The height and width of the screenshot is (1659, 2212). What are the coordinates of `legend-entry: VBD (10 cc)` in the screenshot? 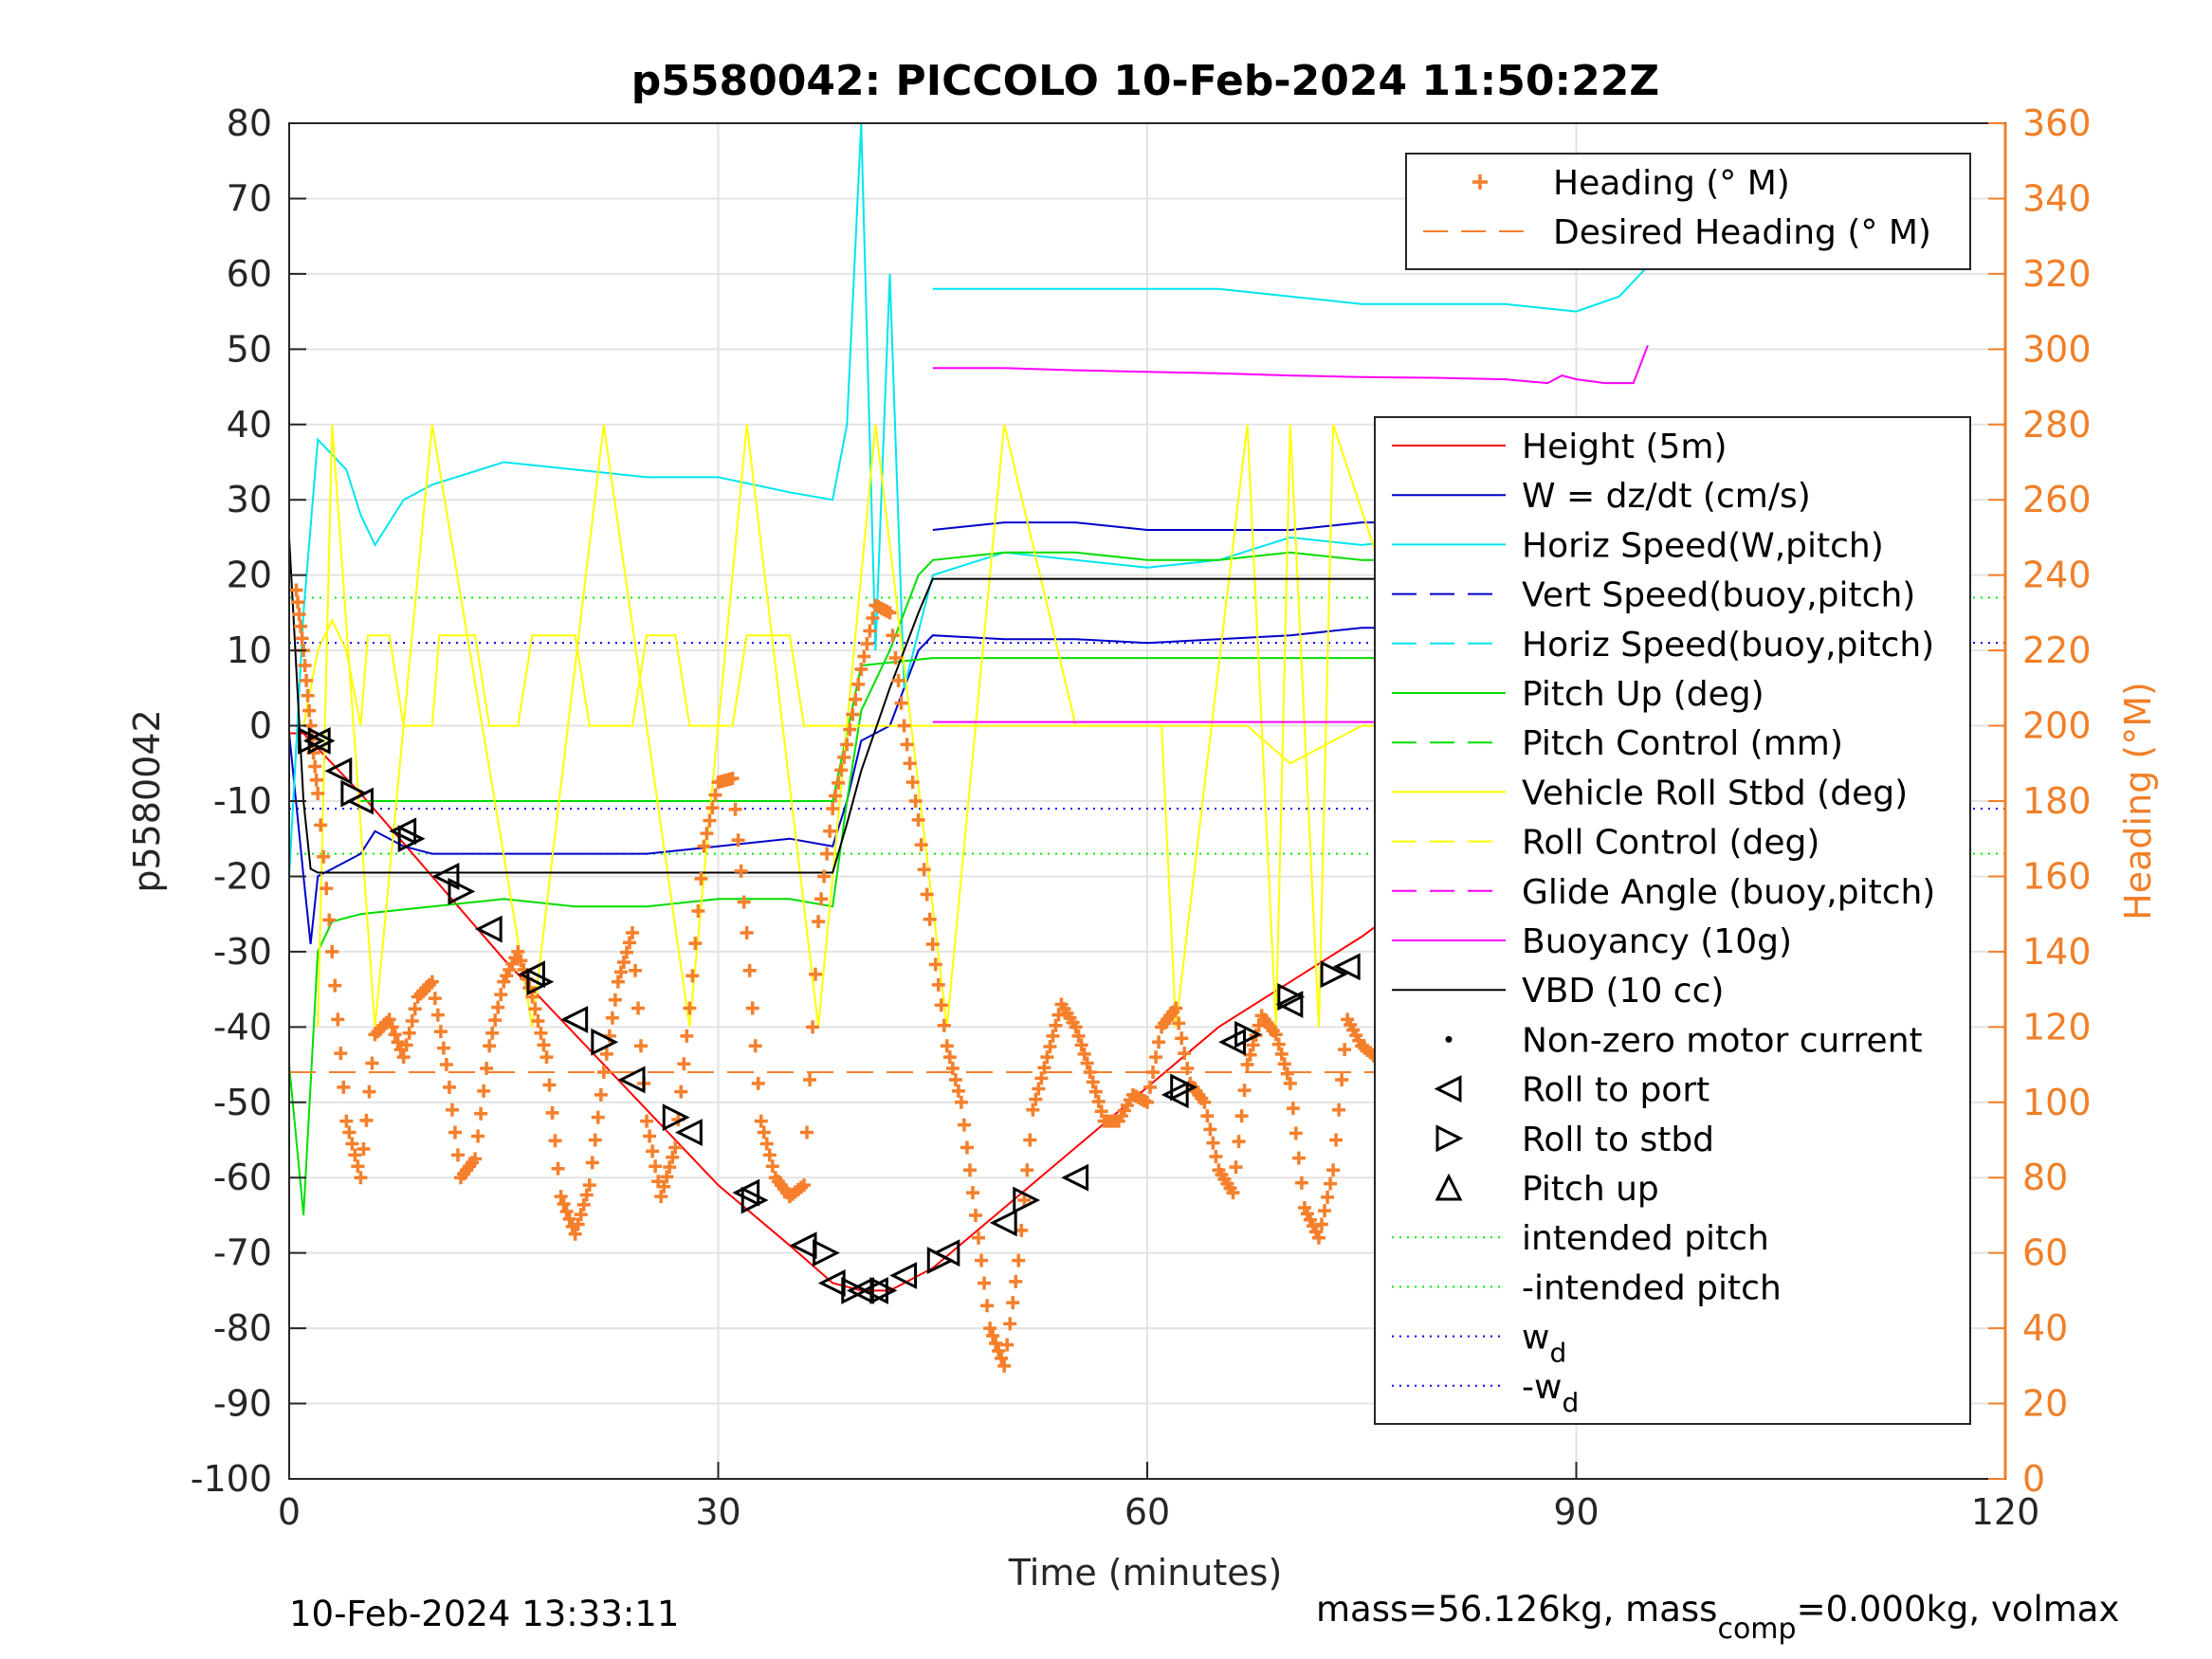 It's located at (1558, 991).